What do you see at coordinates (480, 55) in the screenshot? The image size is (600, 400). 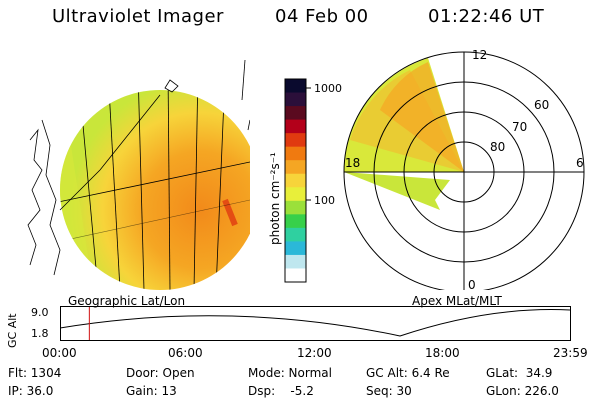 I see `mlt-label-12: 12` at bounding box center [480, 55].